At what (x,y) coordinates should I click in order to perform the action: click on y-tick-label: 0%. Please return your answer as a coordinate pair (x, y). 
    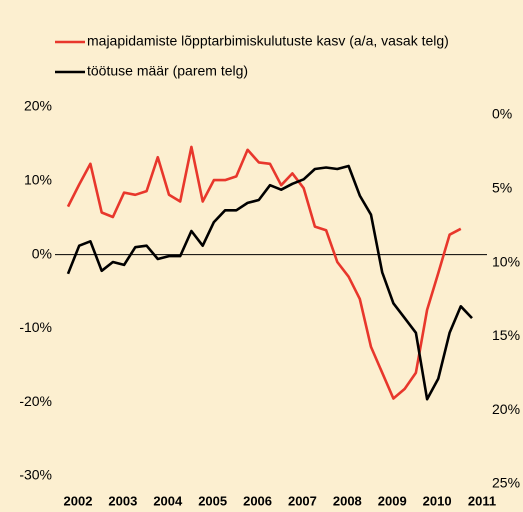
    Looking at the image, I should click on (42, 253).